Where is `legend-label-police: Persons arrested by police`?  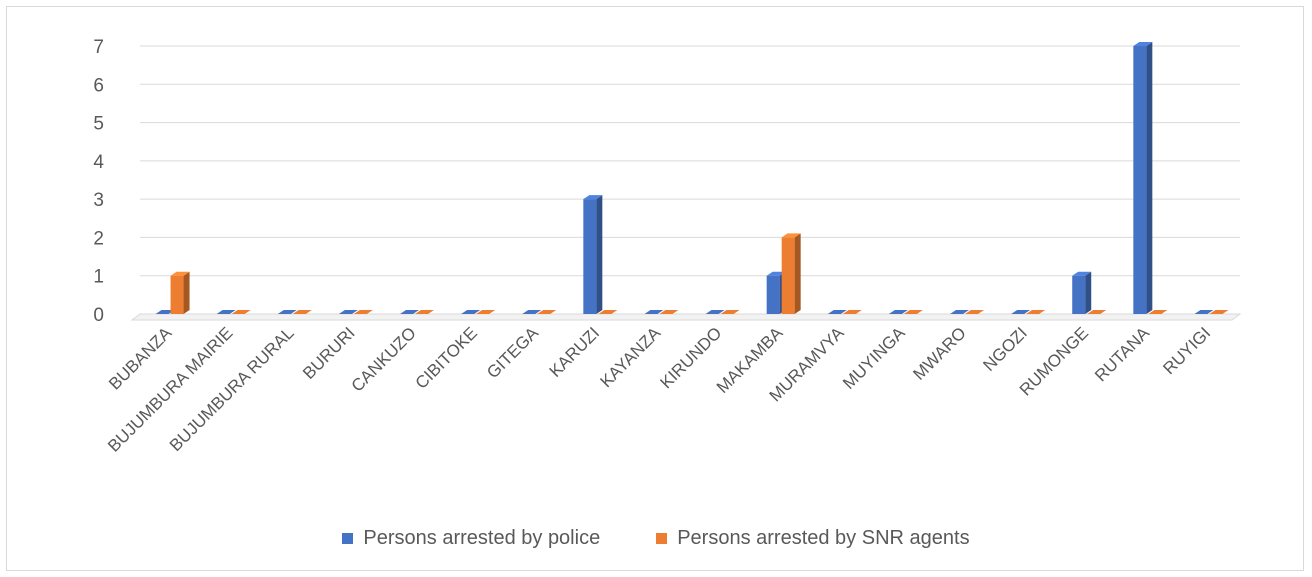 legend-label-police: Persons arrested by police is located at coordinates (482, 538).